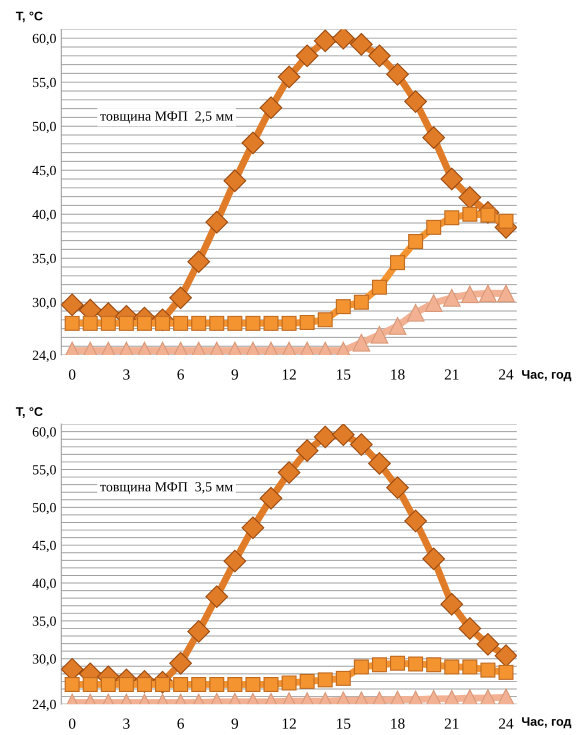 The height and width of the screenshot is (735, 584). What do you see at coordinates (72, 374) in the screenshot?
I see `x-tick-label: 0` at bounding box center [72, 374].